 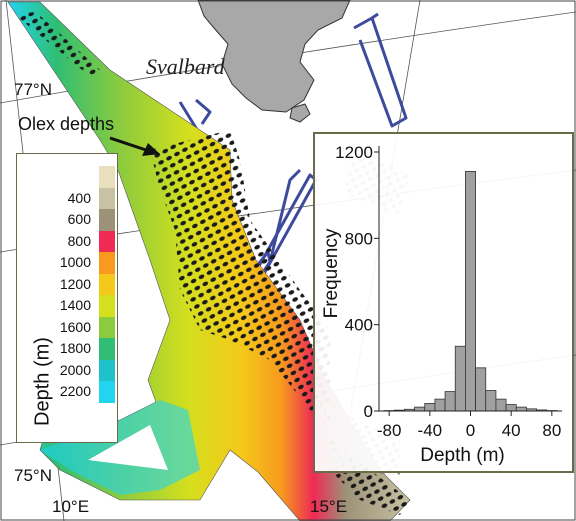 I want to click on x-tick-label: 0, so click(x=470, y=430).